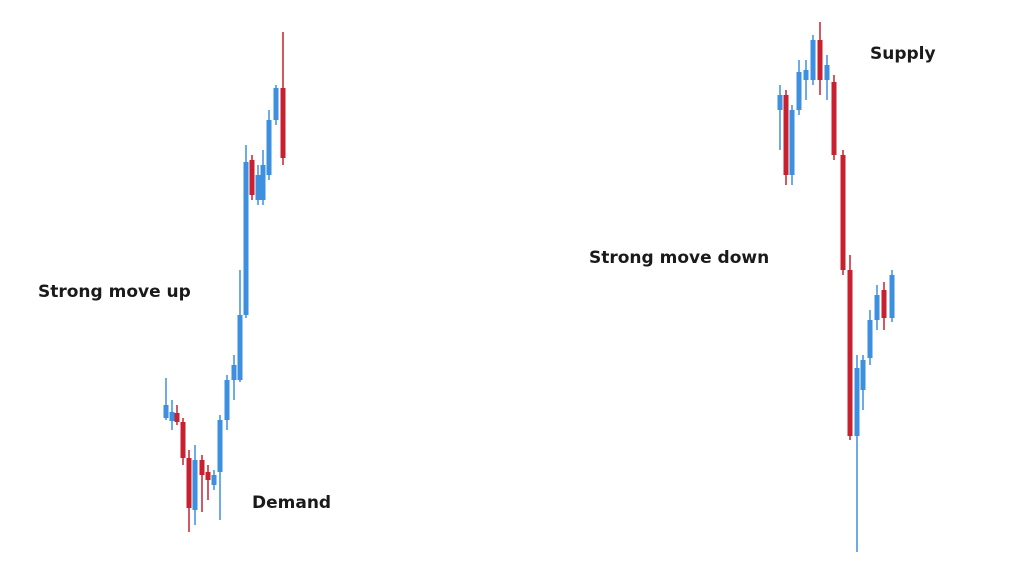 The image size is (1014, 567). Describe the element at coordinates (903, 54) in the screenshot. I see `label-supply: Supply` at that location.